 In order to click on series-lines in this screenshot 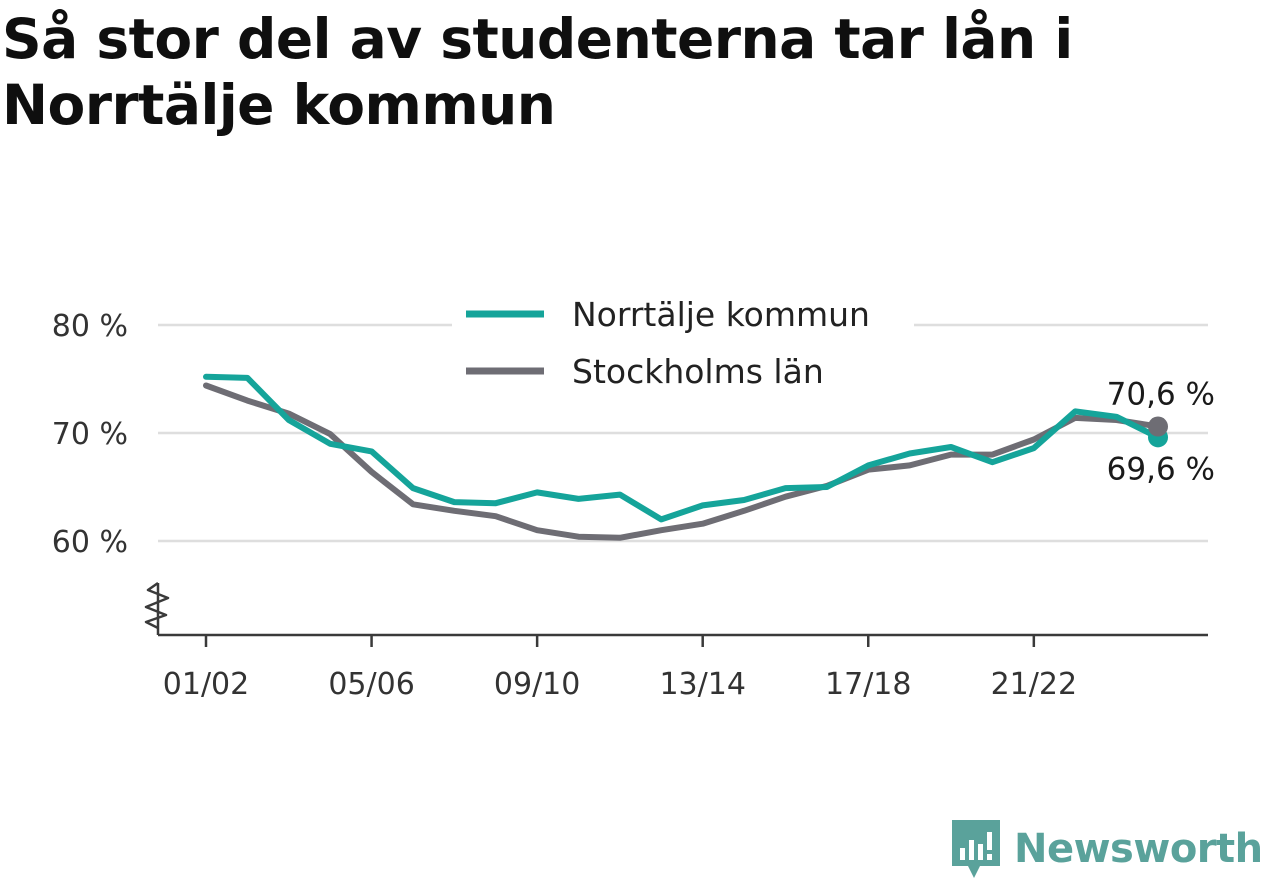, I will do `click(682, 457)`.